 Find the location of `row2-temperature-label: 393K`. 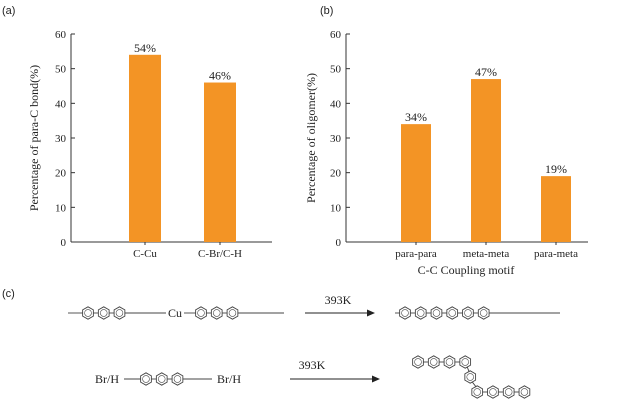

row2-temperature-label: 393K is located at coordinates (312, 365).